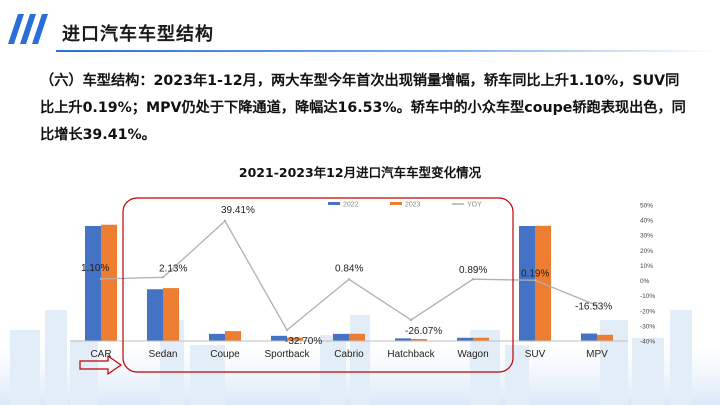  I want to click on category-label-mpv: MPV, so click(597, 354).